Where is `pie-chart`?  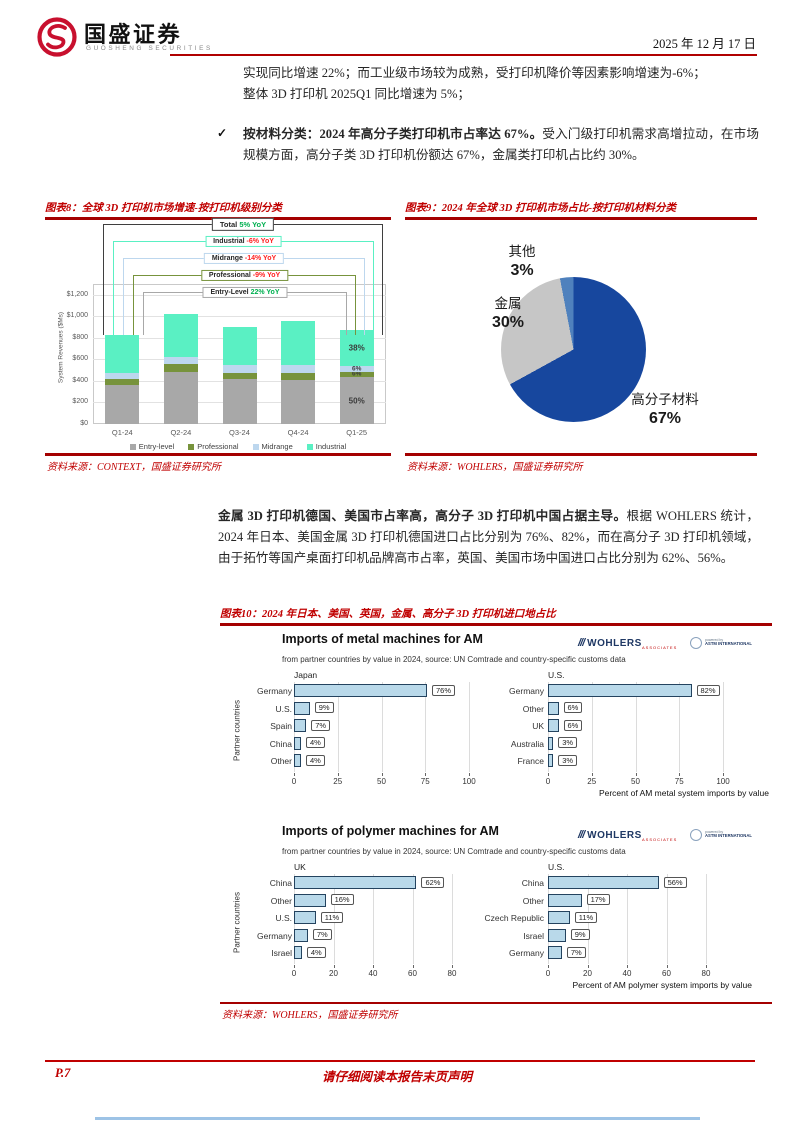 pie-chart is located at coordinates (573, 349).